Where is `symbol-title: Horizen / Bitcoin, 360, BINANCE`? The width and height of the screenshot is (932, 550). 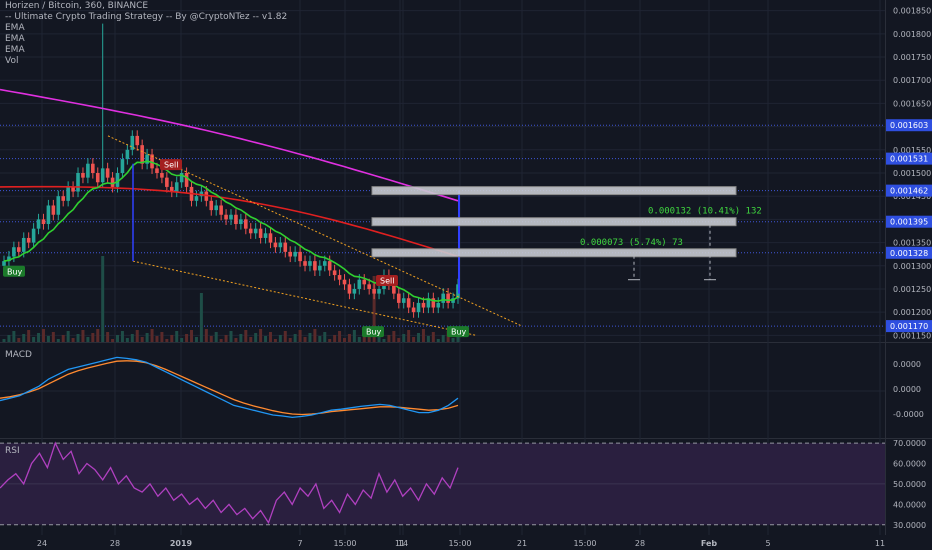 symbol-title: Horizen / Bitcoin, 360, BINANCE is located at coordinates (77, 6).